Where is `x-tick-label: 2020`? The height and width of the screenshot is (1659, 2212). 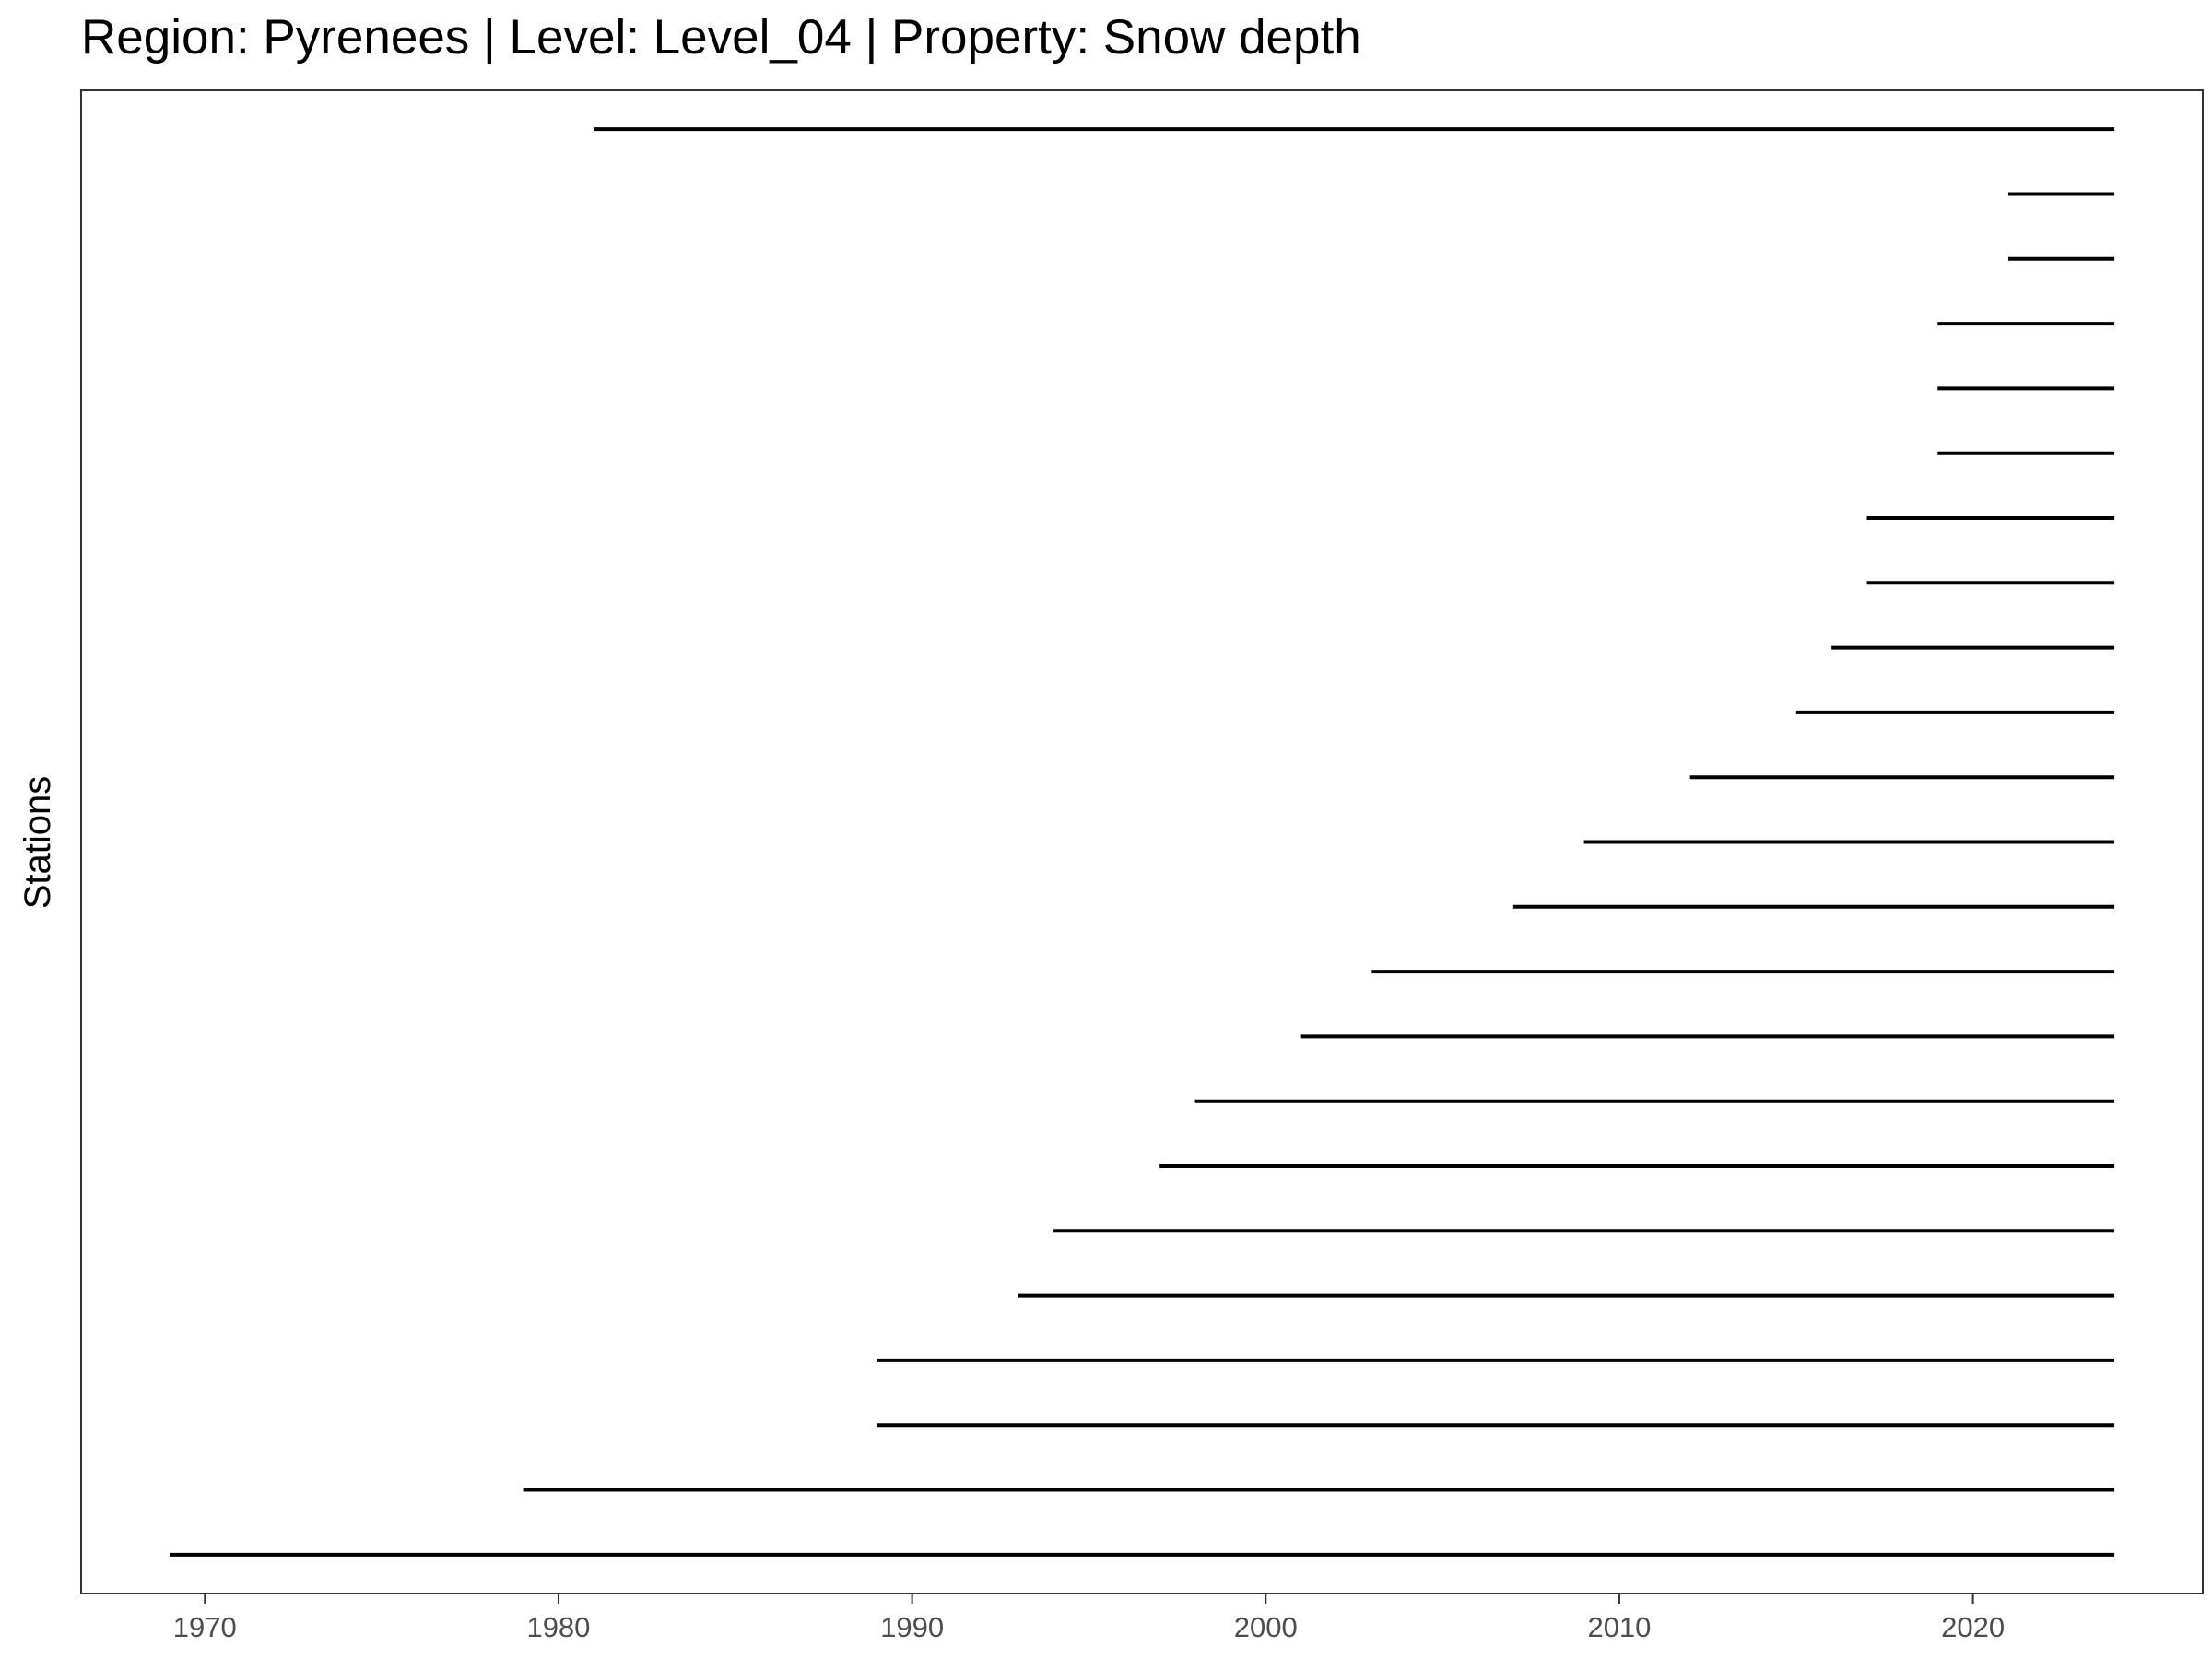
x-tick-label: 2020 is located at coordinates (1973, 1627).